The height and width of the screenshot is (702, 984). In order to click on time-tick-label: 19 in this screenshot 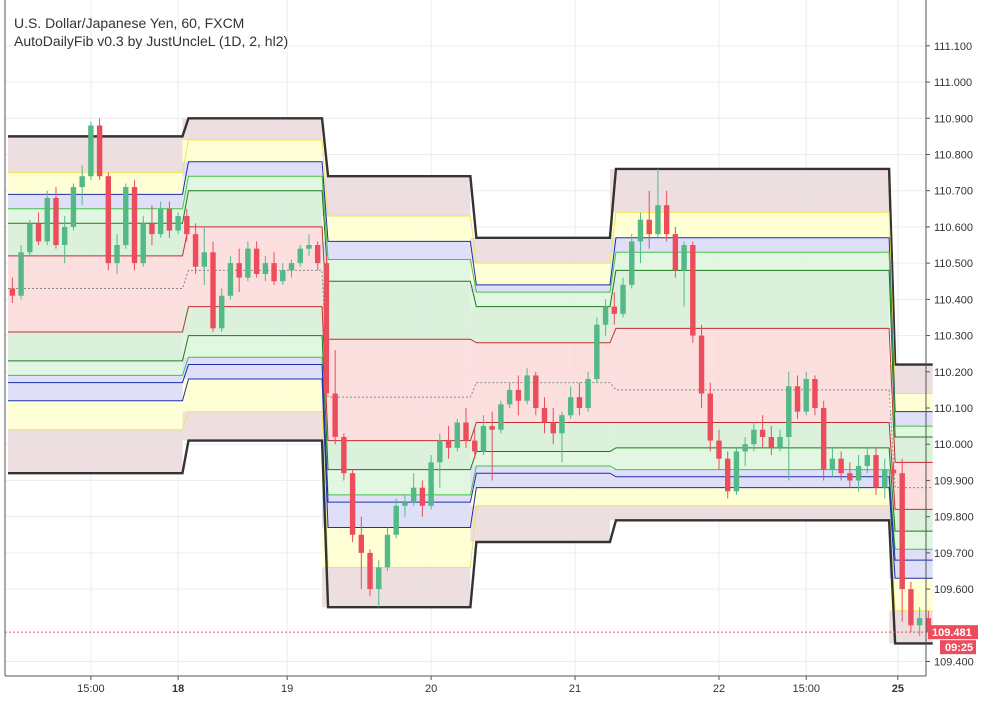, I will do `click(287, 689)`.